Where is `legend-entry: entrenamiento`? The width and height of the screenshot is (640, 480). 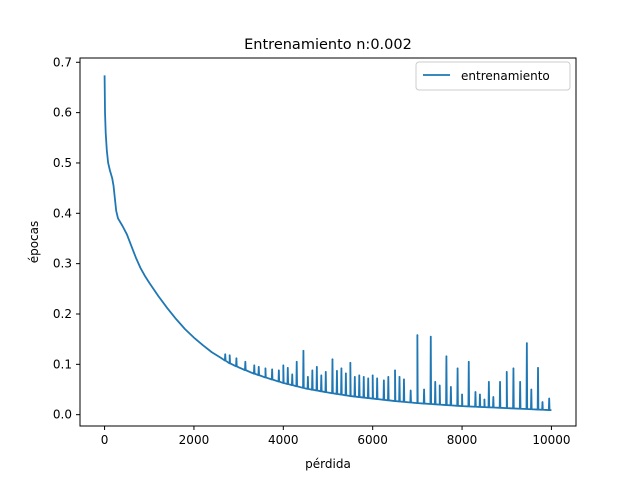
legend-entry: entrenamiento is located at coordinates (505, 76).